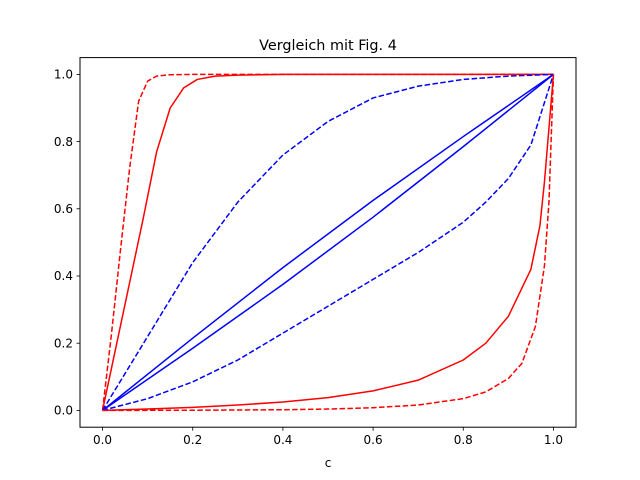 The height and width of the screenshot is (480, 640). I want to click on y-tick-label: 0.2, so click(63, 343).